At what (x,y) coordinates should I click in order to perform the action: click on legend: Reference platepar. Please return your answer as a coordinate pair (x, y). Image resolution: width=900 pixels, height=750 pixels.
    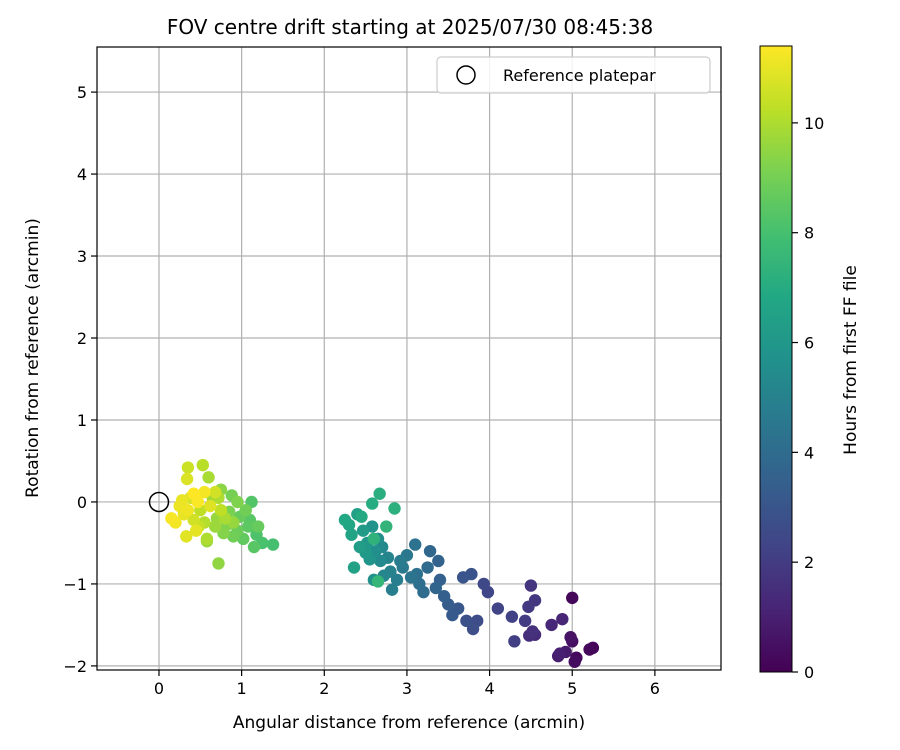
    Looking at the image, I should click on (573, 75).